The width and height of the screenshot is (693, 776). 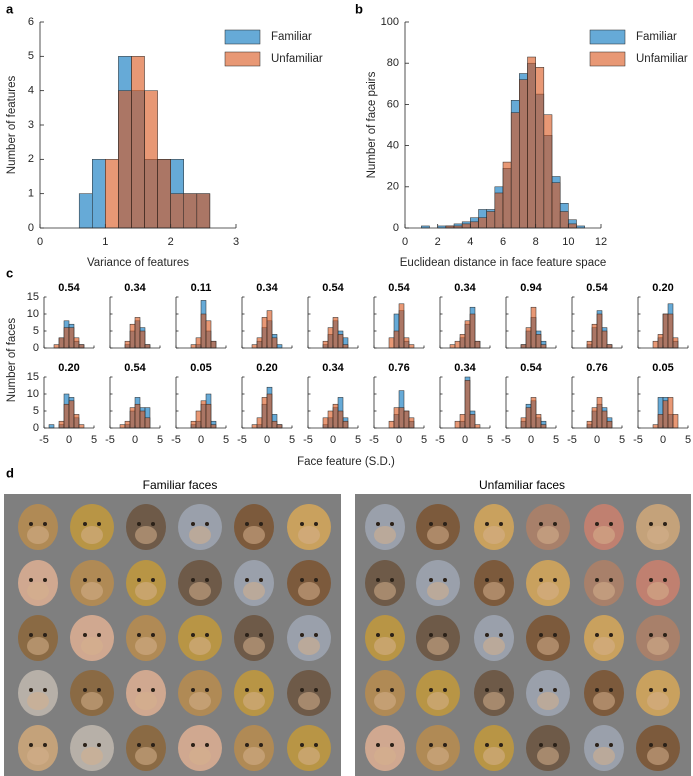 I want to click on y-tick-label: 5, so click(x=36, y=411).